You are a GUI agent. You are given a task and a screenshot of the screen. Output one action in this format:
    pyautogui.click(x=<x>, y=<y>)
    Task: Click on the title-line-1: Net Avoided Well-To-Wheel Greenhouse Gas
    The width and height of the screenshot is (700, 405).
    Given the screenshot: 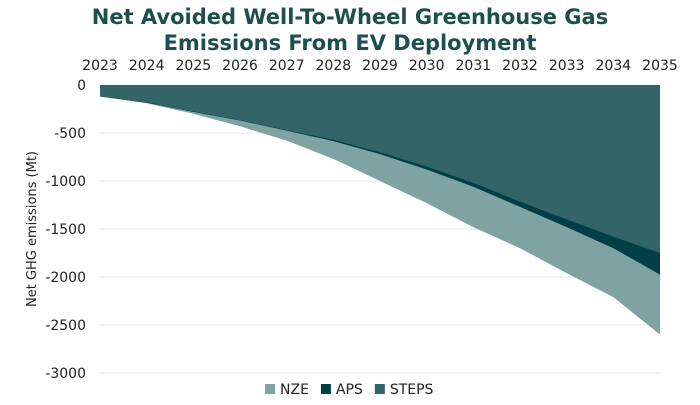 What is the action you would take?
    pyautogui.click(x=350, y=17)
    